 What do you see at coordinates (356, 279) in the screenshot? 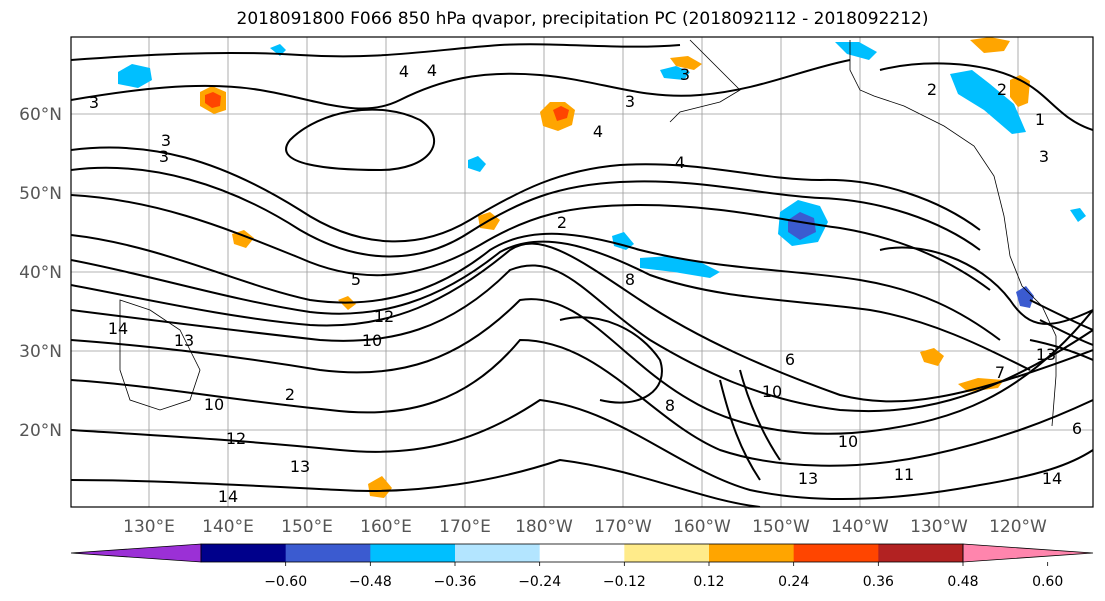
I see `contour-label: 5` at bounding box center [356, 279].